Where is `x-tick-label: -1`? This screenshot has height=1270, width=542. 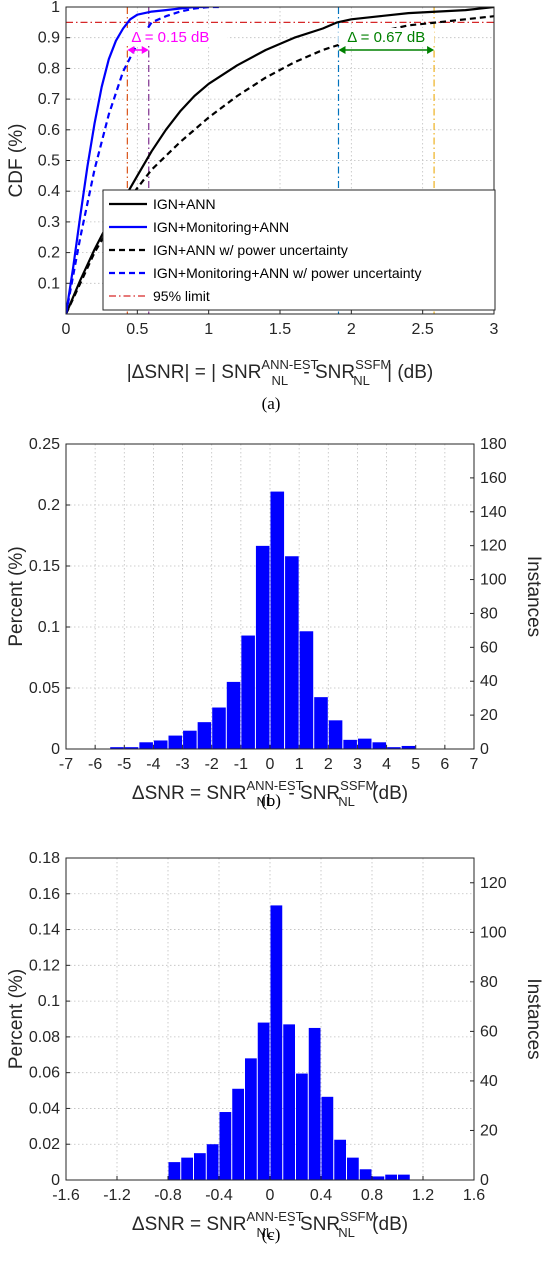
x-tick-label: -1 is located at coordinates (241, 764).